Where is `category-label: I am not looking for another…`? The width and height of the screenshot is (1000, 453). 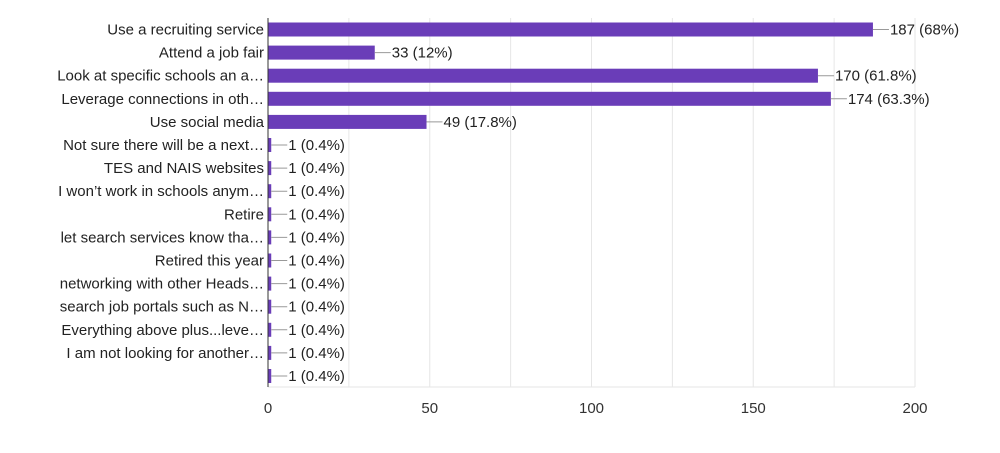
category-label: I am not looking for another… is located at coordinates (165, 353).